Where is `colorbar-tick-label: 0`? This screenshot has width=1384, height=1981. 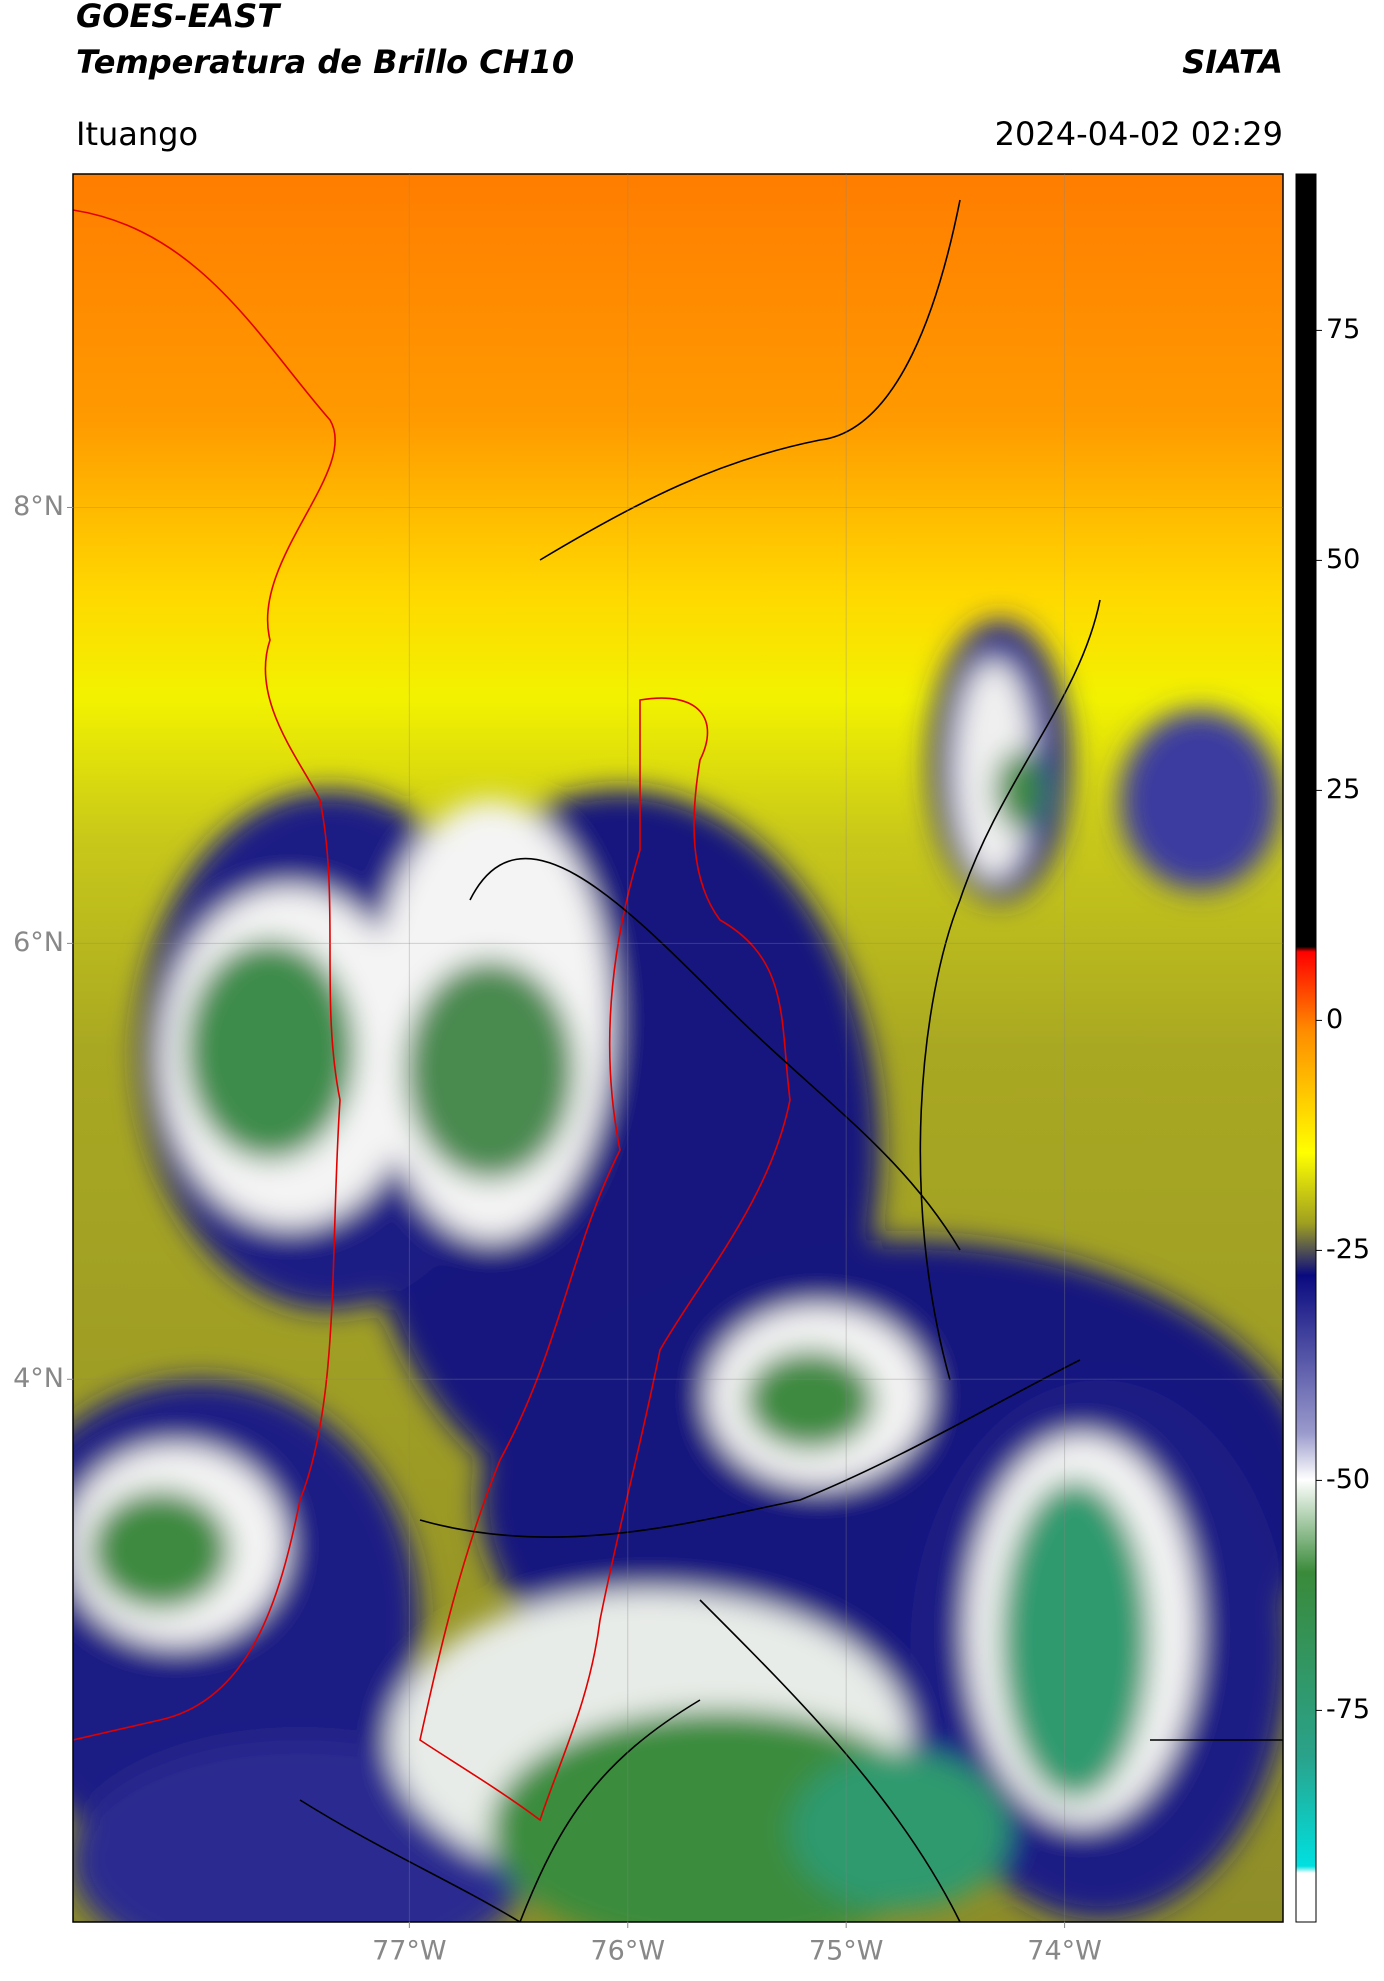 colorbar-tick-label: 0 is located at coordinates (1334, 1019).